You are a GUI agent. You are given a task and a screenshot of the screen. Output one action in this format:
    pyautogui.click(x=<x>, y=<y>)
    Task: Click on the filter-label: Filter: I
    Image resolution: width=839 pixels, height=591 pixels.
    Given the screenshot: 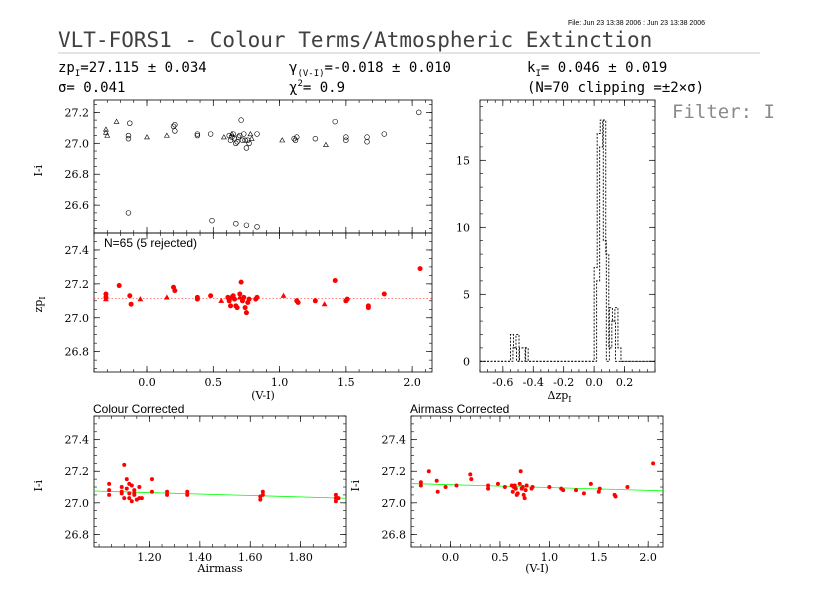 What is the action you would take?
    pyautogui.click(x=723, y=112)
    